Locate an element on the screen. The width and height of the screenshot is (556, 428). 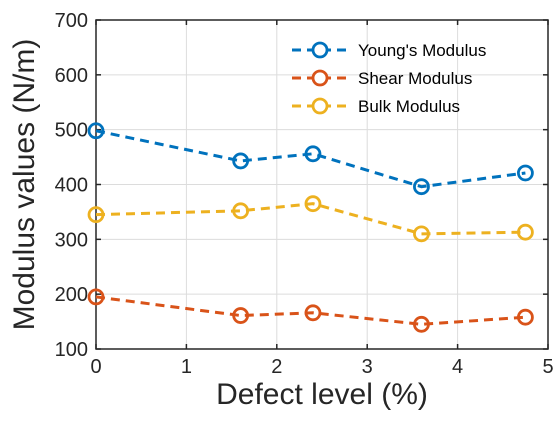
x-tick-label: 5 is located at coordinates (547, 367).